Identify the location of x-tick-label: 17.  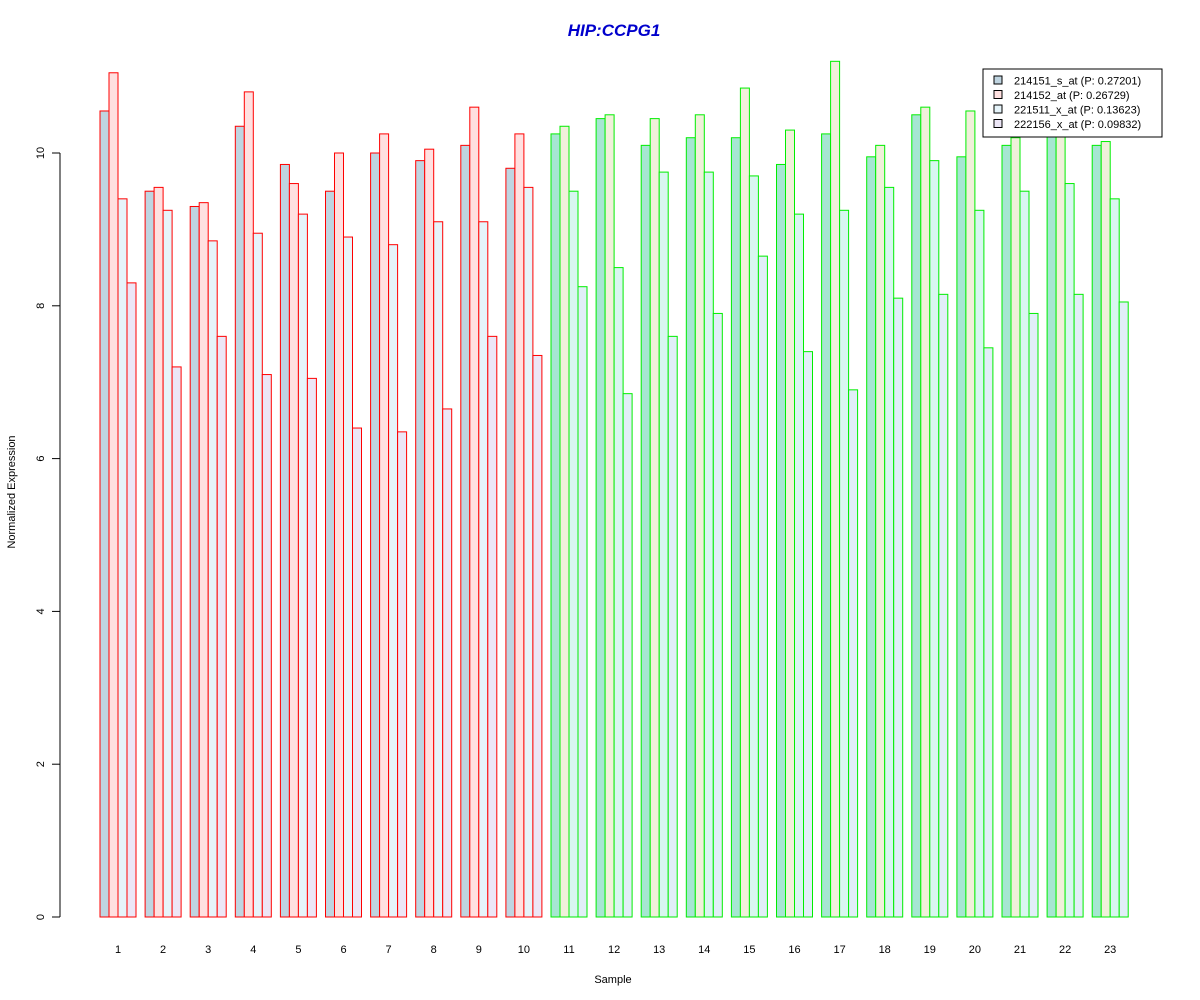
(839, 950).